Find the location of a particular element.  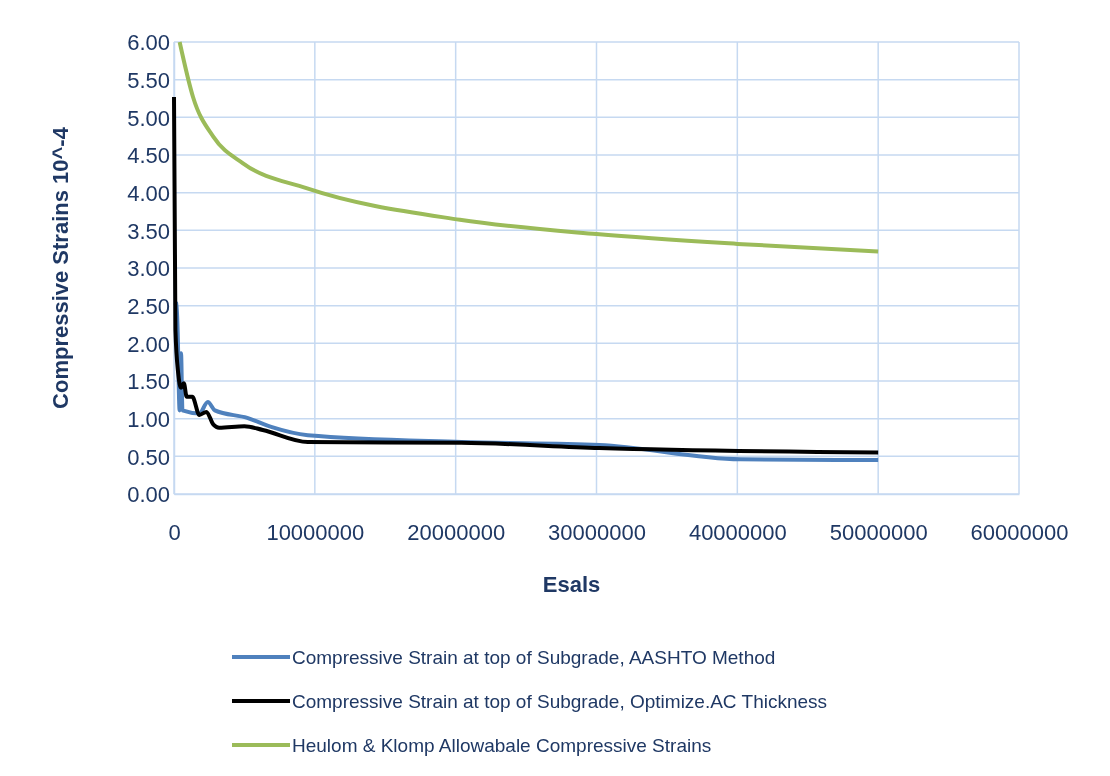

x-tick-label: 40000000 is located at coordinates (737, 532).